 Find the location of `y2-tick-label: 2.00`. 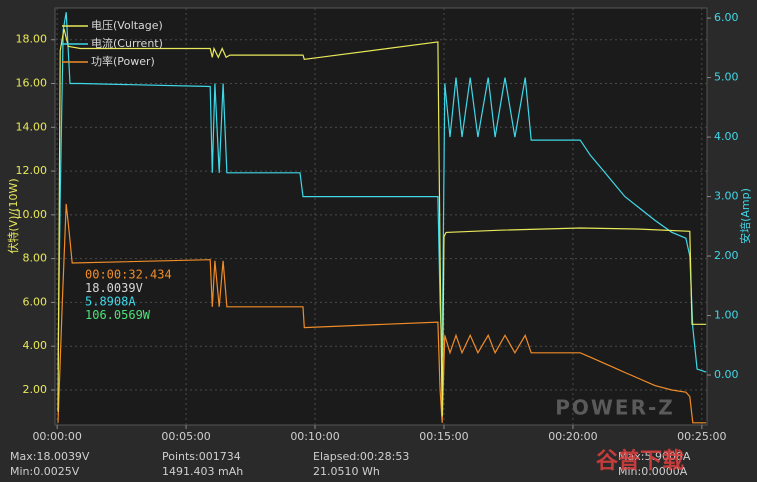

y2-tick-label: 2.00 is located at coordinates (726, 255).